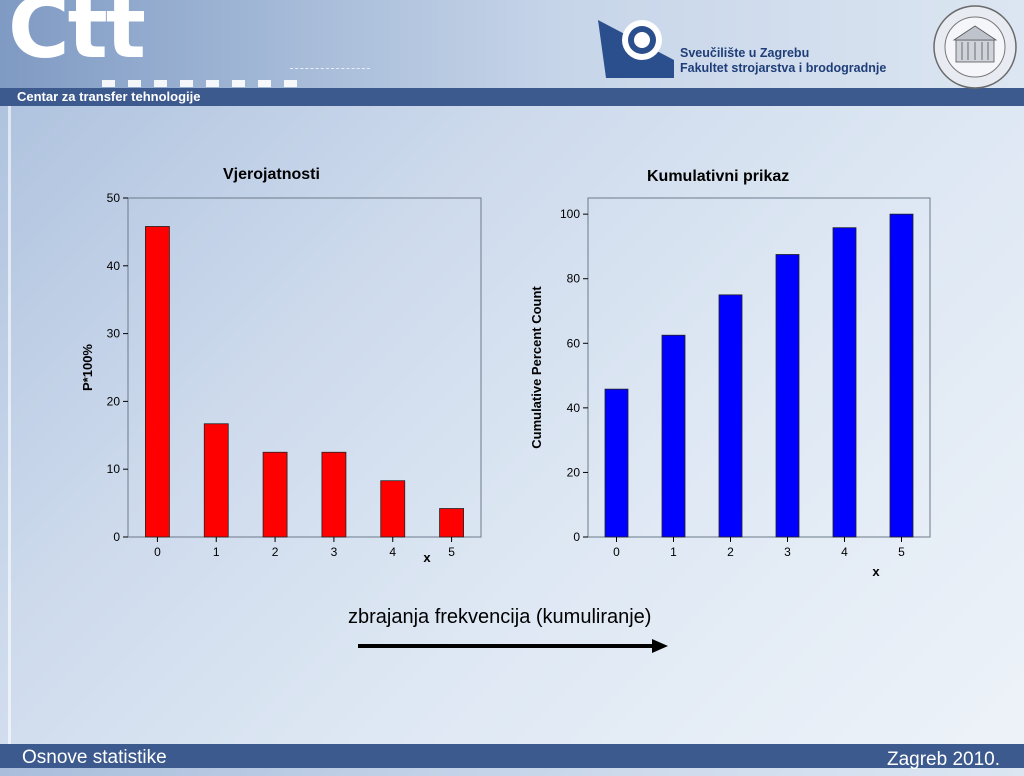 The width and height of the screenshot is (1024, 776). I want to click on chart-1-x-tick-label: 3, so click(334, 552).